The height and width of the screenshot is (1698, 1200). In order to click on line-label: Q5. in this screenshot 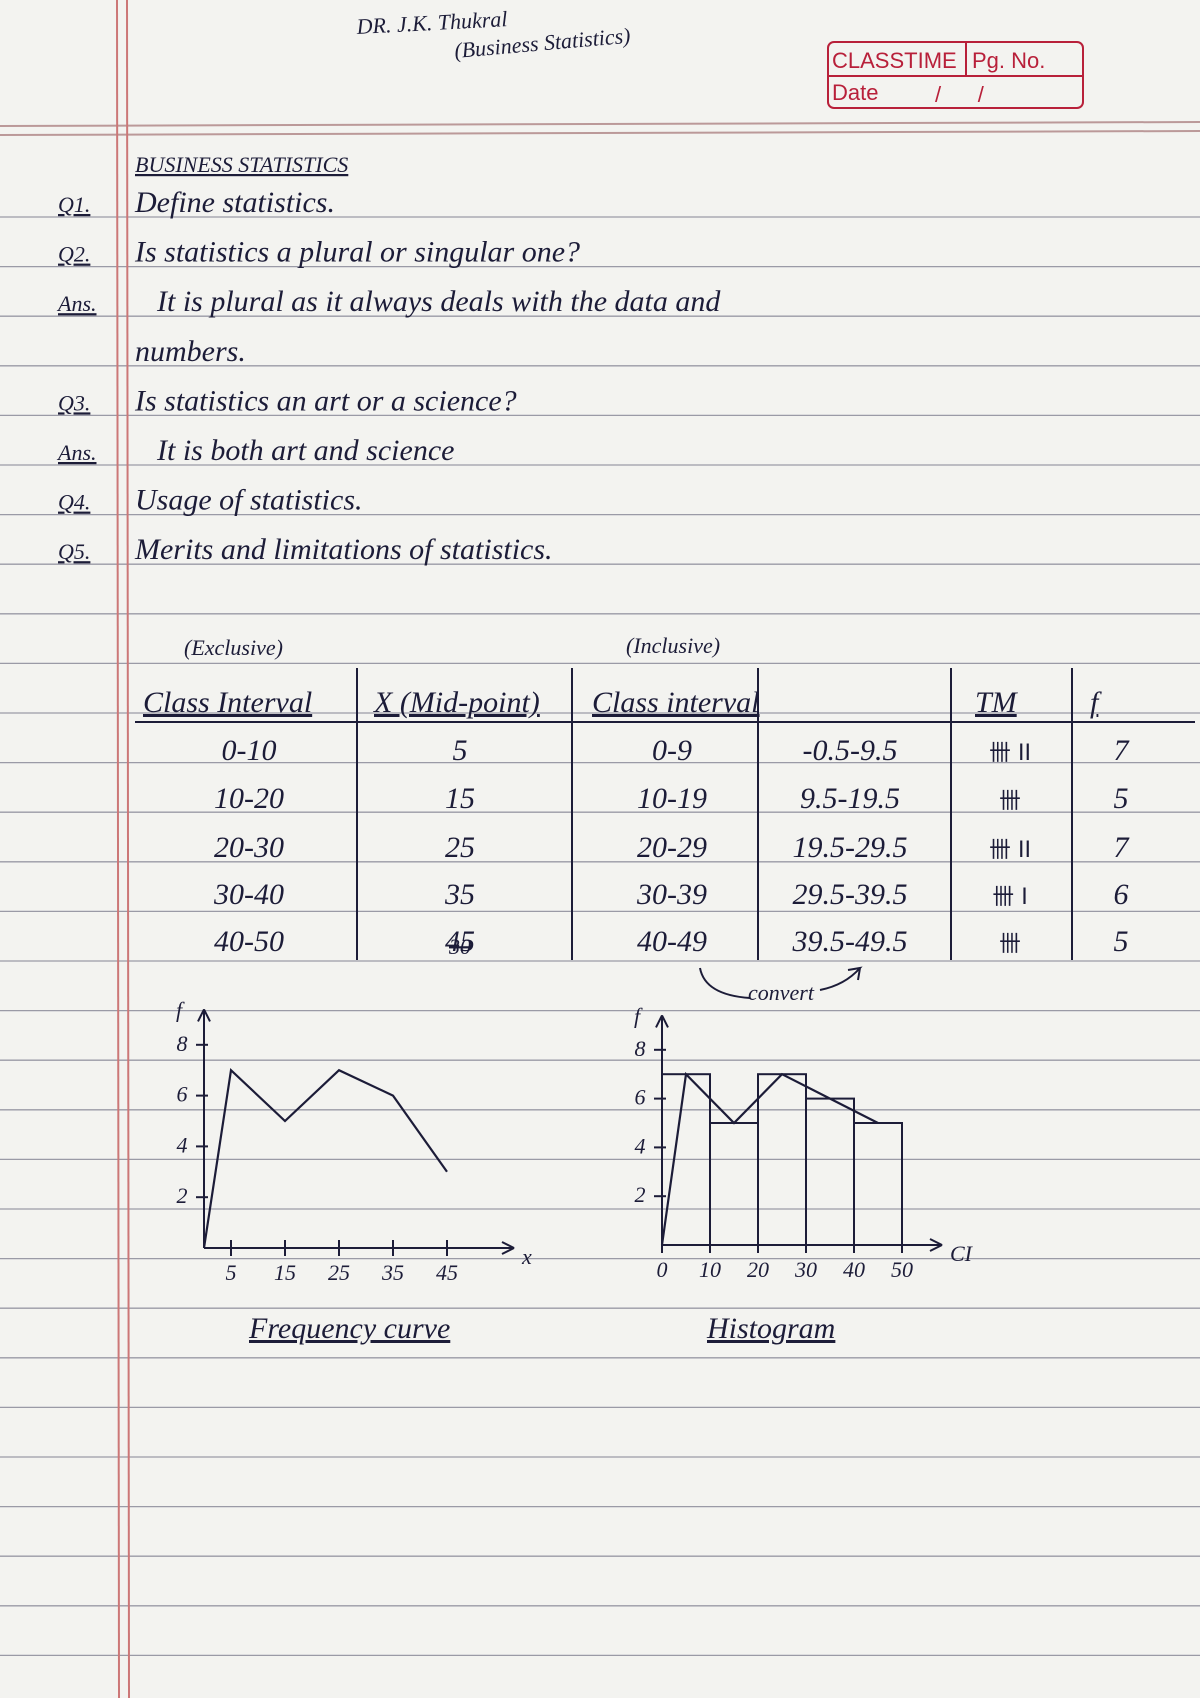, I will do `click(74, 551)`.